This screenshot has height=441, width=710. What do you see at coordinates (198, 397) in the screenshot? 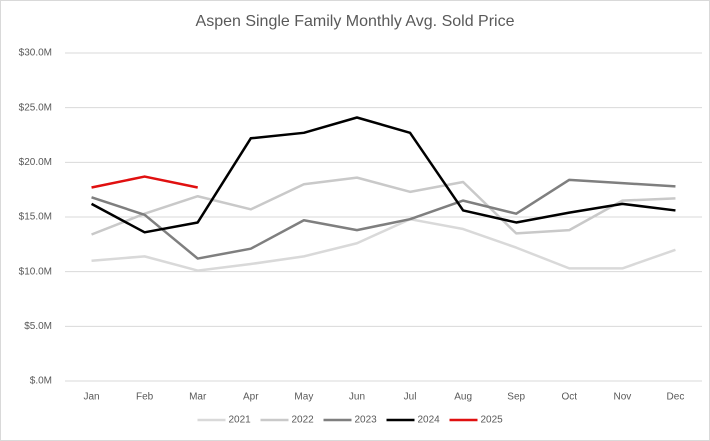
I see `x-tick-label: Mar` at bounding box center [198, 397].